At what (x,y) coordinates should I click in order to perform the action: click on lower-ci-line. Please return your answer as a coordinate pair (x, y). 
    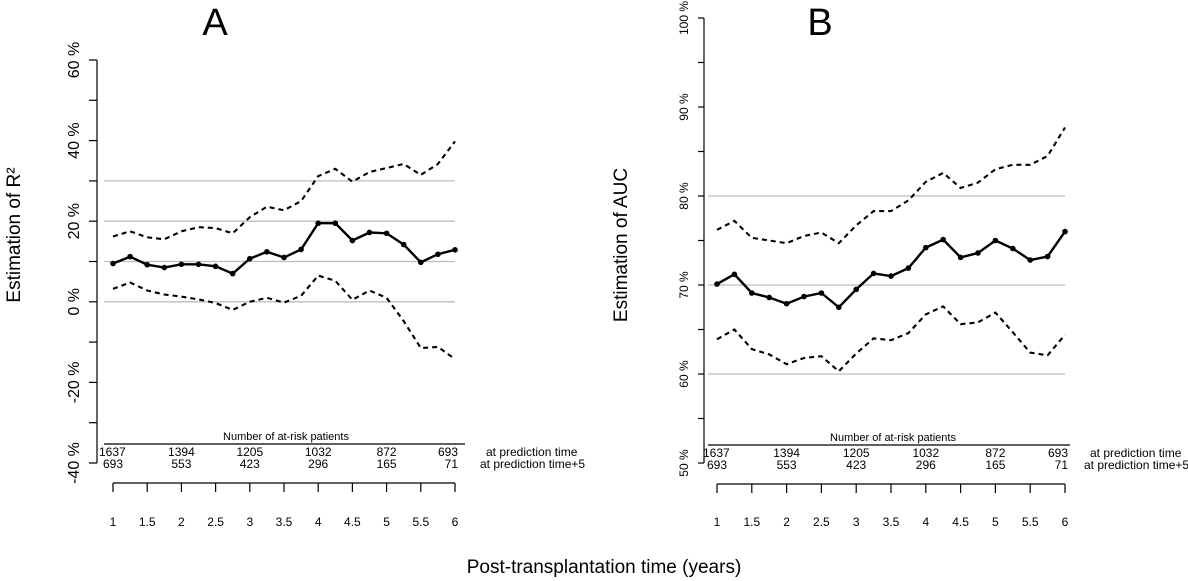
    Looking at the image, I should click on (284, 317).